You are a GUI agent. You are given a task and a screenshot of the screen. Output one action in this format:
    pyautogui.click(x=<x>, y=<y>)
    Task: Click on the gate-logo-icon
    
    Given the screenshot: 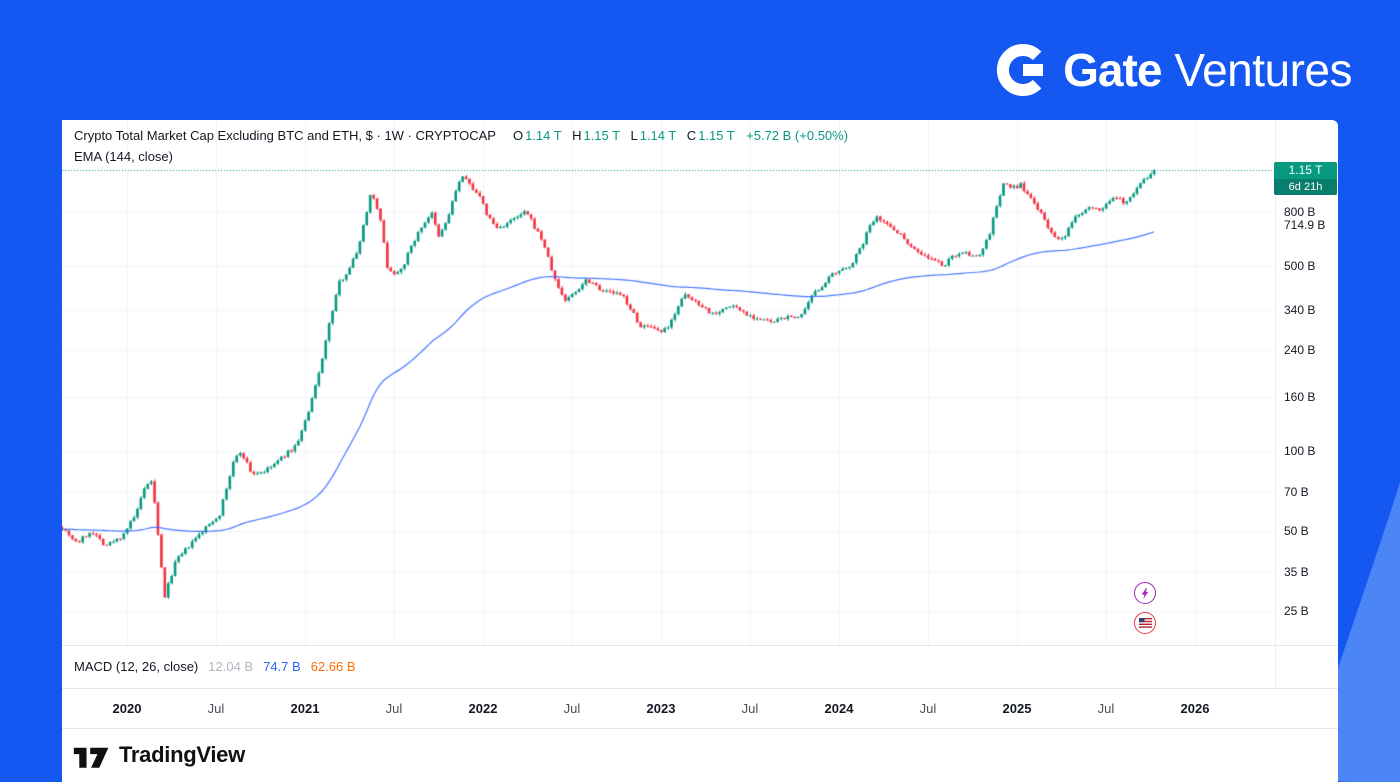 What is the action you would take?
    pyautogui.click(x=1020, y=70)
    